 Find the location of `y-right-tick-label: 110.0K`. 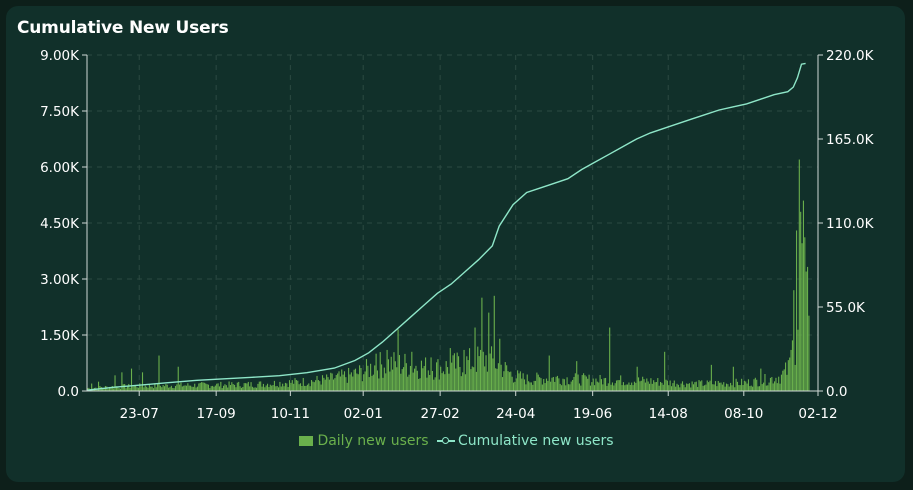

y-right-tick-label: 110.0K is located at coordinates (850, 224).